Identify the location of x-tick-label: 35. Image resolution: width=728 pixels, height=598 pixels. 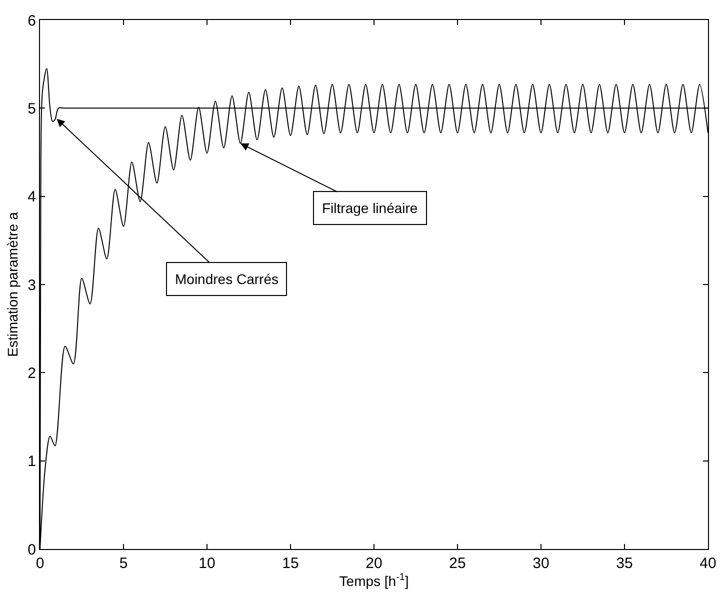
(624, 563).